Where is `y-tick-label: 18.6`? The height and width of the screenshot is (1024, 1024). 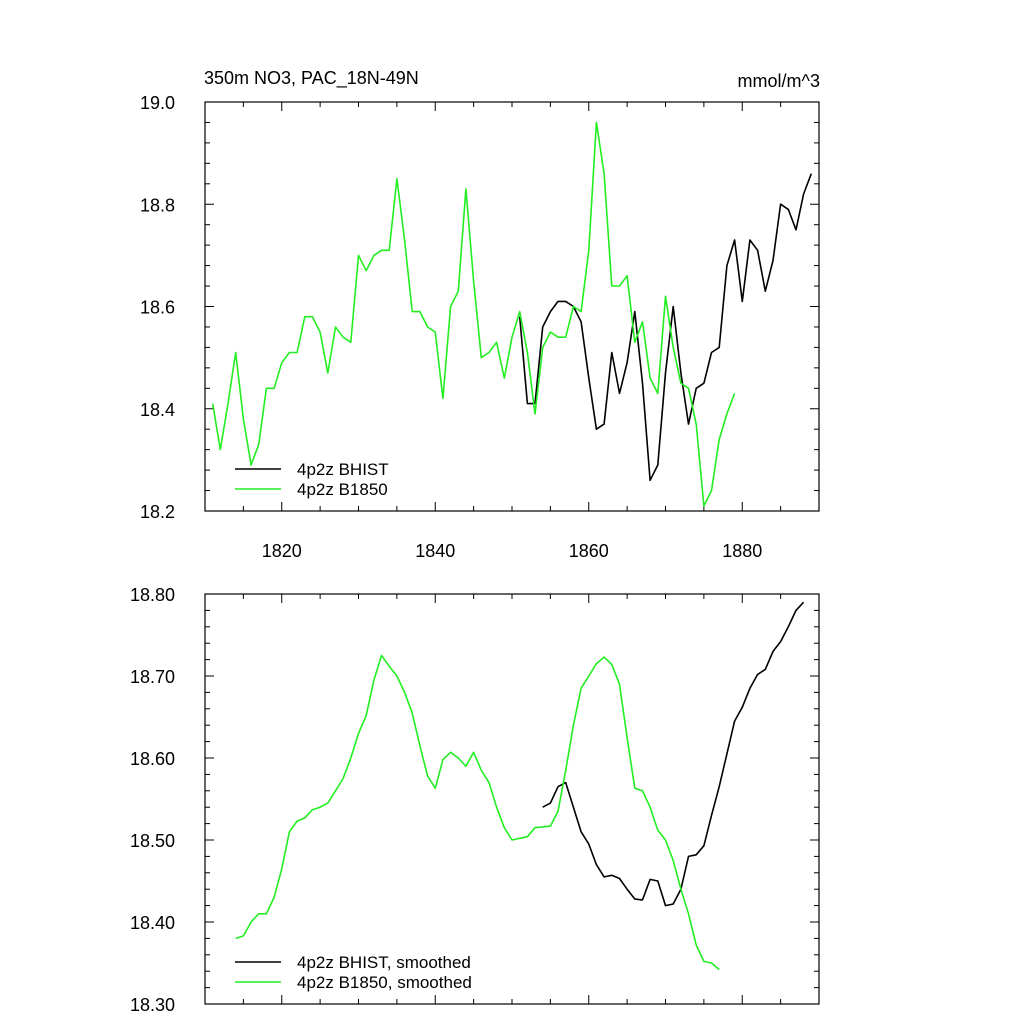 y-tick-label: 18.6 is located at coordinates (157, 308).